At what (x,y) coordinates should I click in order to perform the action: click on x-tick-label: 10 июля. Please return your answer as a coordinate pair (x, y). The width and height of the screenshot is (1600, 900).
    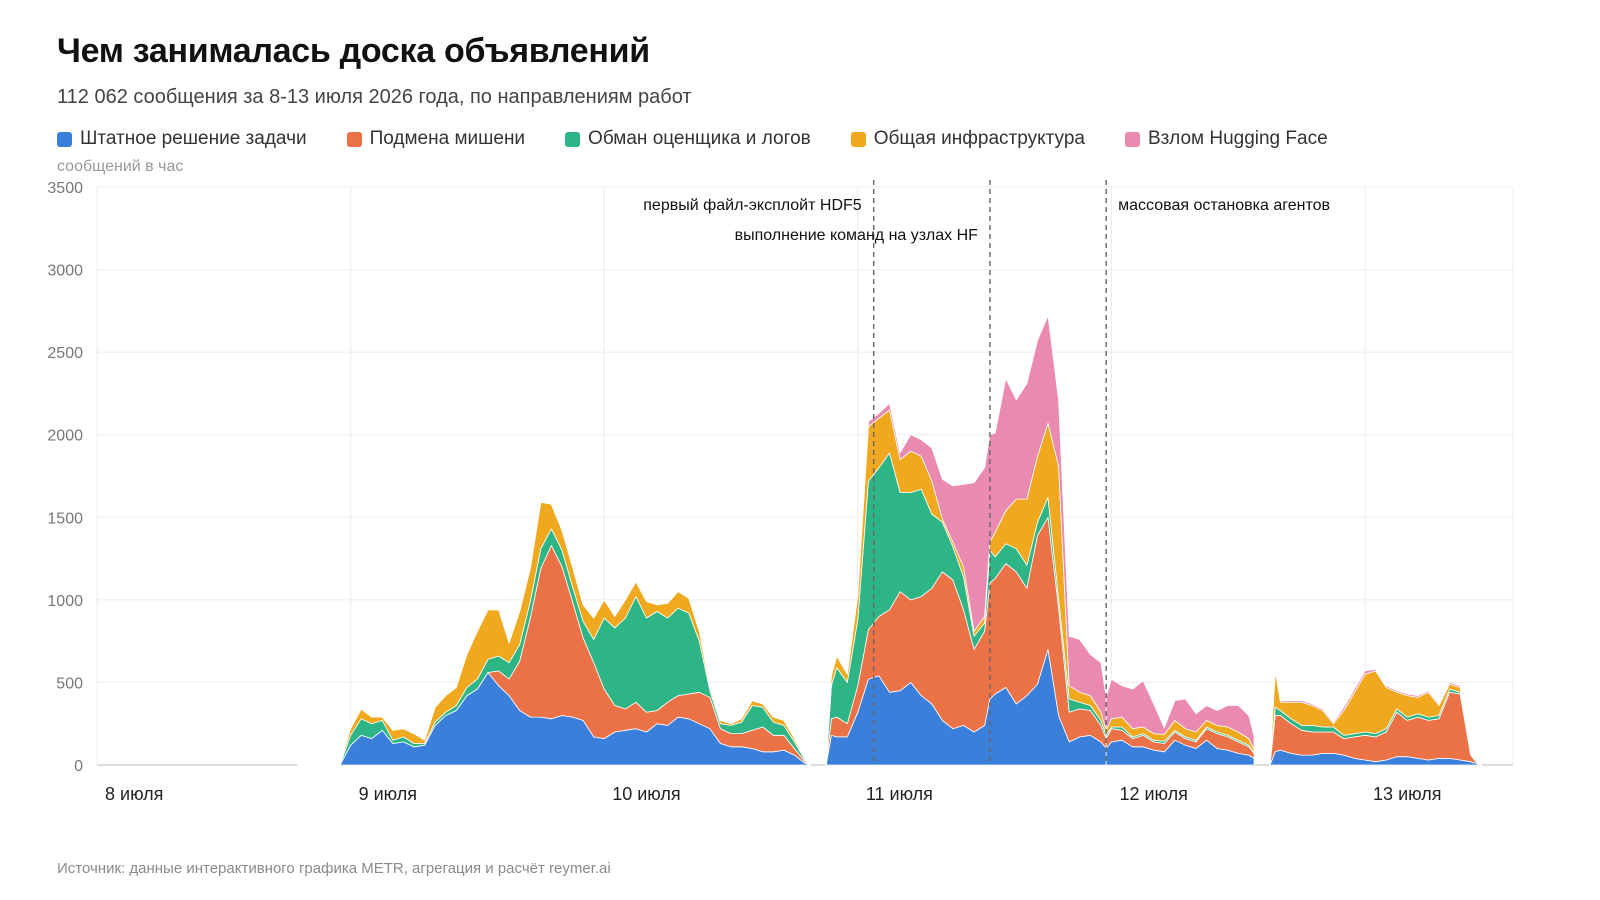
    Looking at the image, I should click on (646, 794).